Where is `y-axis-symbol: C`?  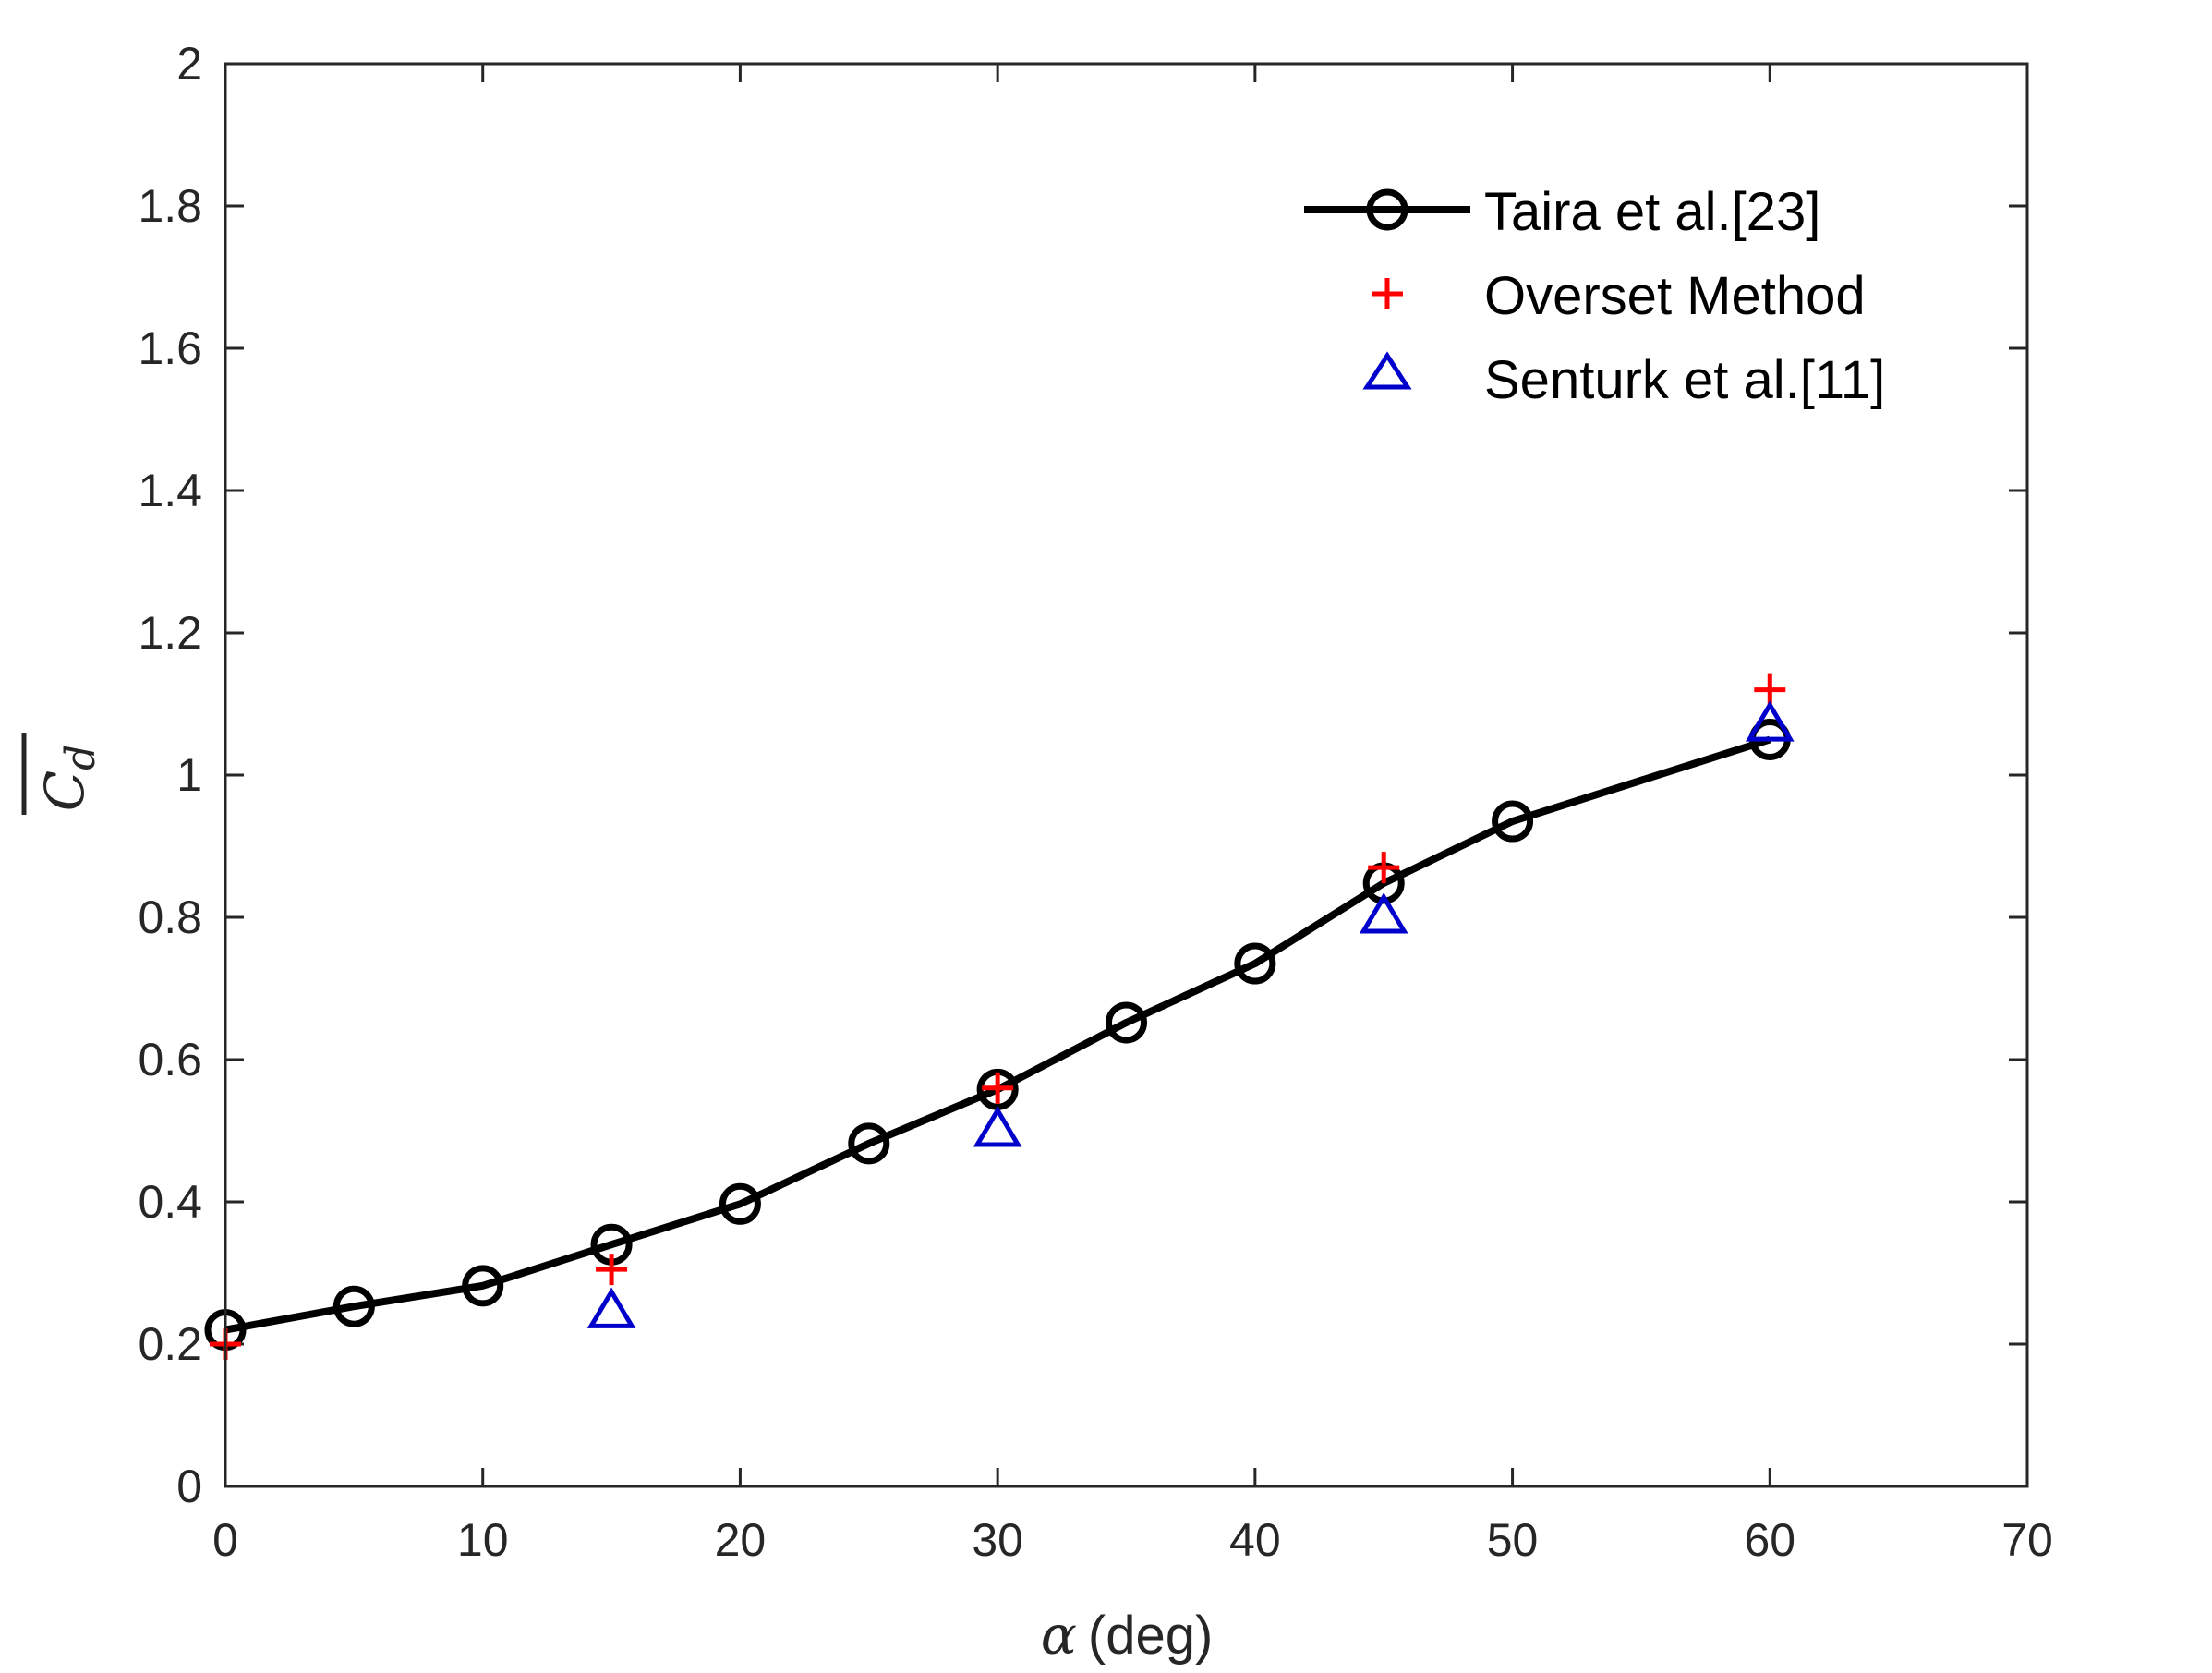
y-axis-symbol: C is located at coordinates (64, 790).